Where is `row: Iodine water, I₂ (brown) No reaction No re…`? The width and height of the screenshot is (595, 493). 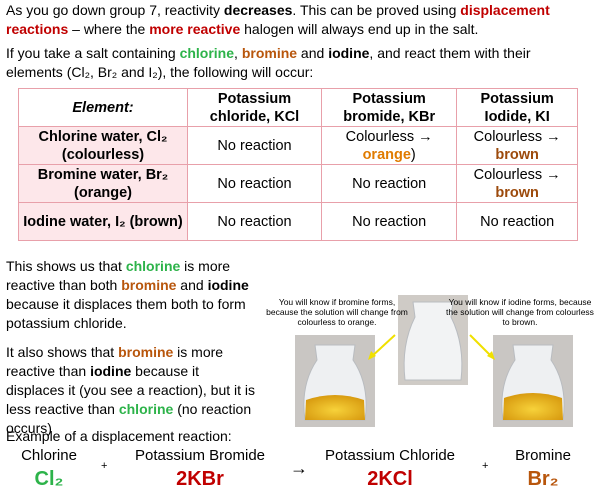
row: Iodine water, I₂ (brown) No reaction No re… is located at coordinates (298, 221).